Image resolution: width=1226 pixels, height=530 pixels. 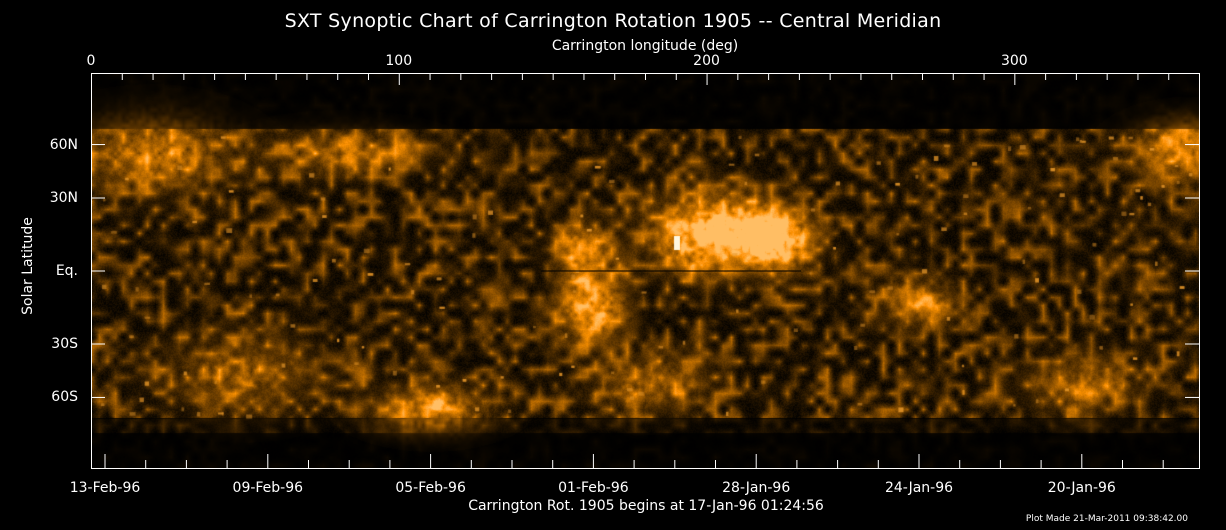 What do you see at coordinates (63, 144) in the screenshot?
I see `y-tick-label: 60N` at bounding box center [63, 144].